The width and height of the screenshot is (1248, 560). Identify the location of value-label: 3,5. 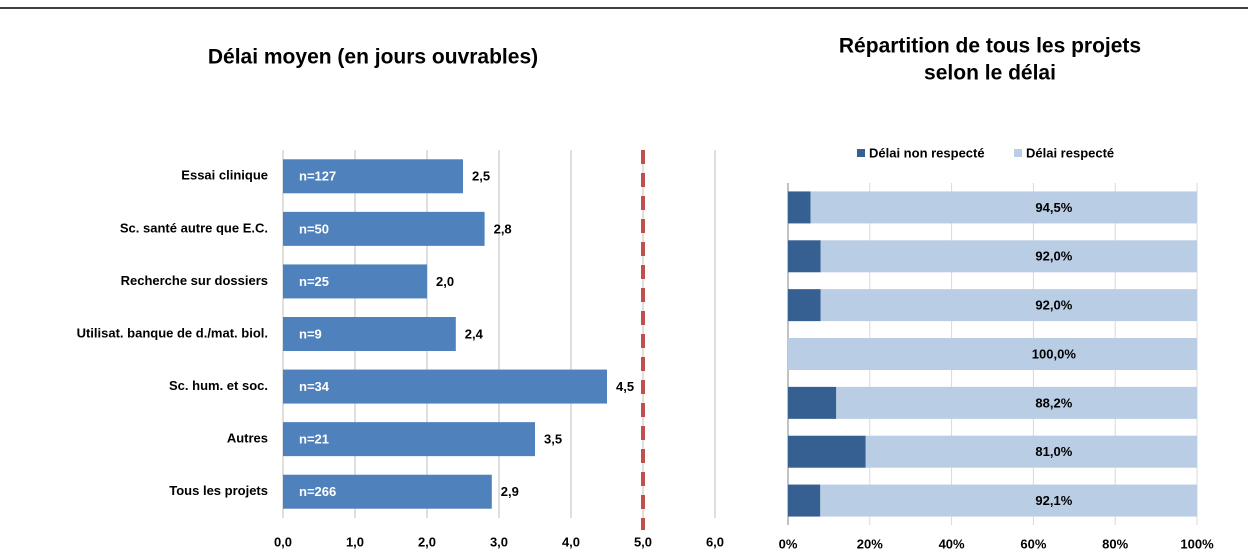
(553, 439).